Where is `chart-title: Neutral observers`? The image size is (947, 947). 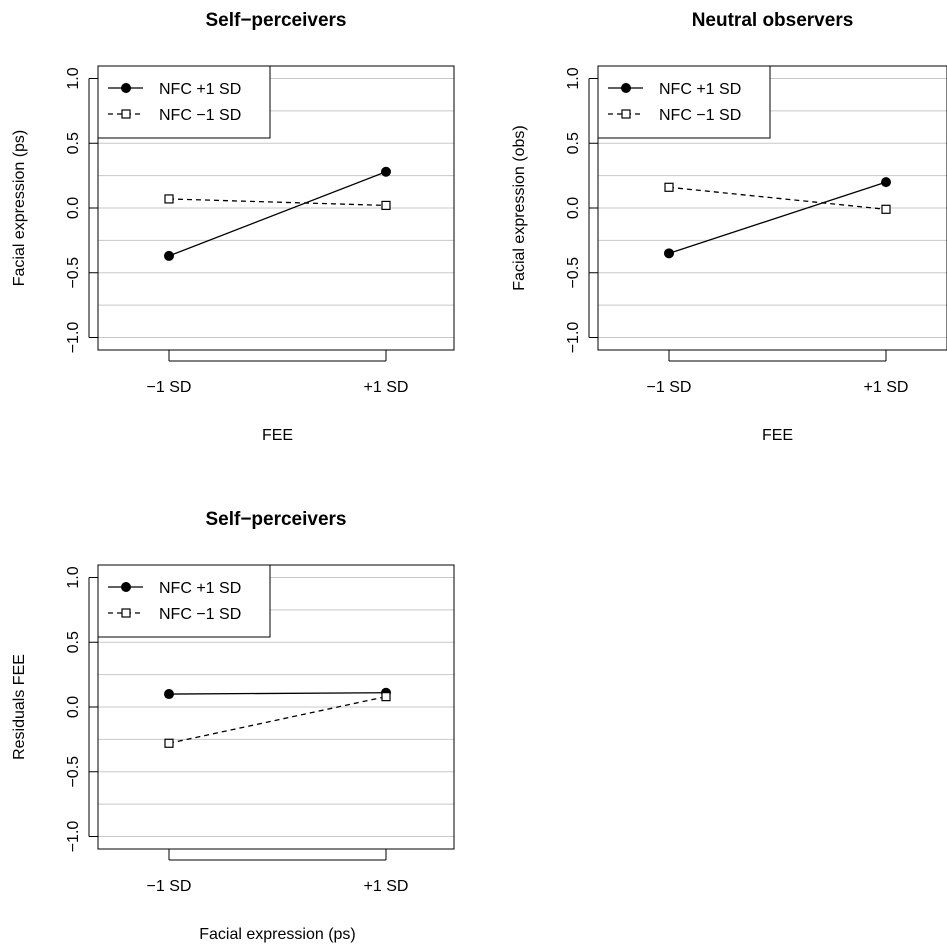 chart-title: Neutral observers is located at coordinates (773, 20).